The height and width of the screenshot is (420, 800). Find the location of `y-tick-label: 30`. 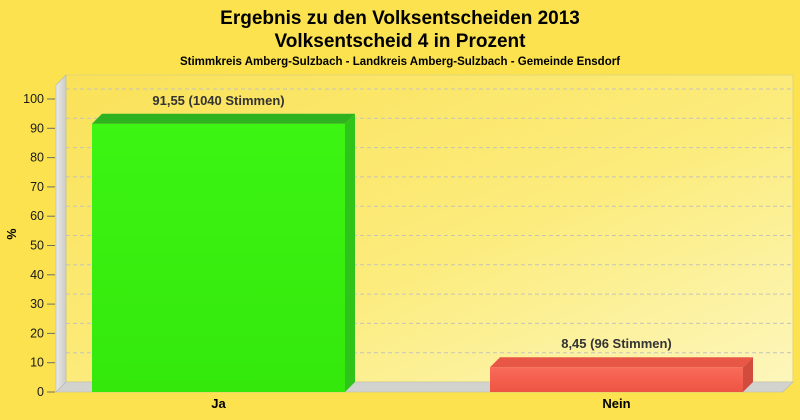

y-tick-label: 30 is located at coordinates (37, 304).